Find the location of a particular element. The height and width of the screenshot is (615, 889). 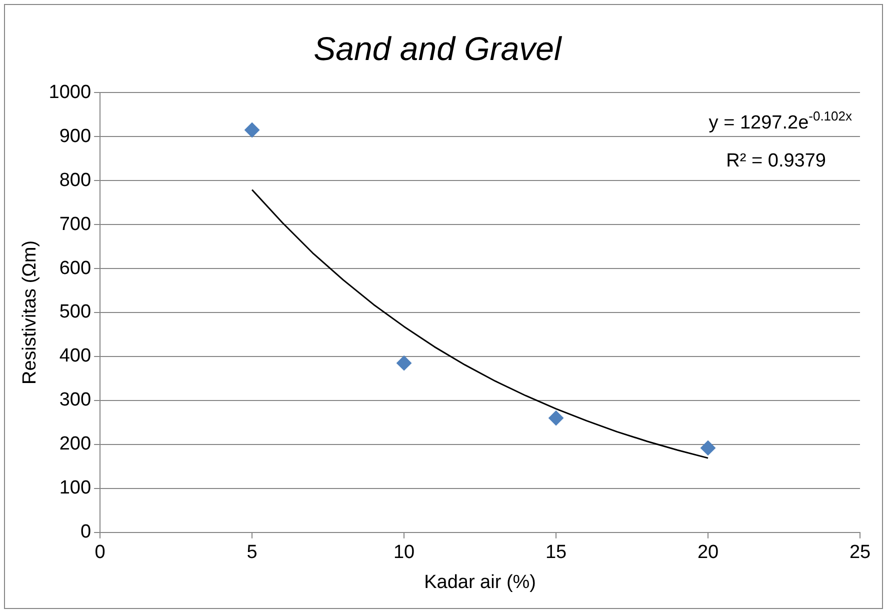

x-tick-label: 20 is located at coordinates (708, 553).